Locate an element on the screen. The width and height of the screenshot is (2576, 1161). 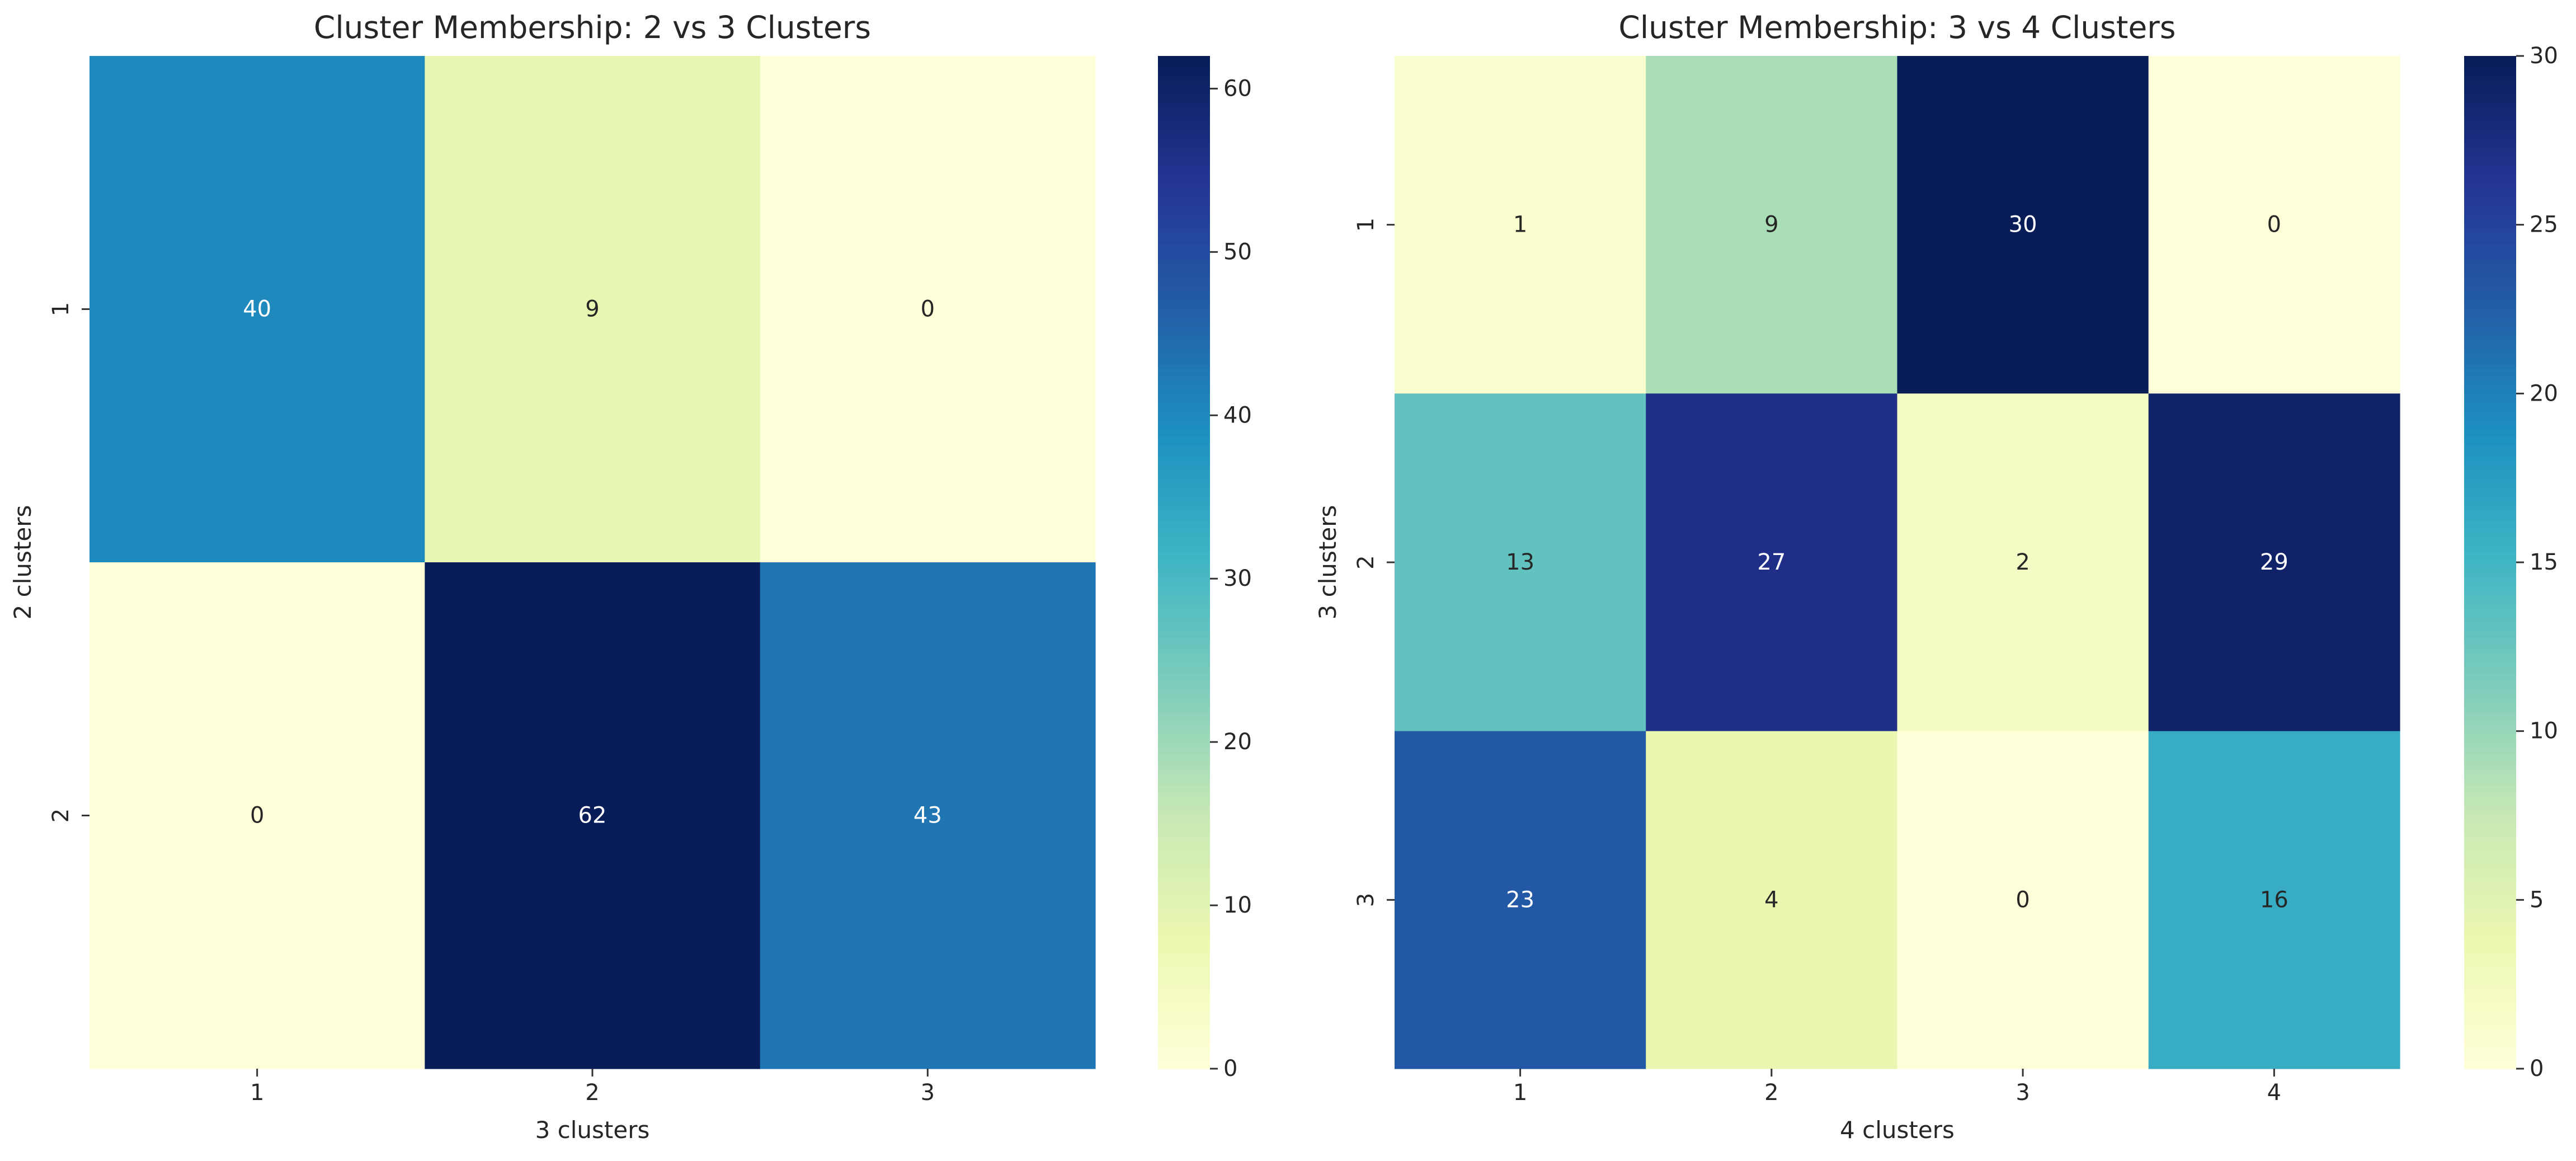
cell-value-label: 9 is located at coordinates (1771, 225).